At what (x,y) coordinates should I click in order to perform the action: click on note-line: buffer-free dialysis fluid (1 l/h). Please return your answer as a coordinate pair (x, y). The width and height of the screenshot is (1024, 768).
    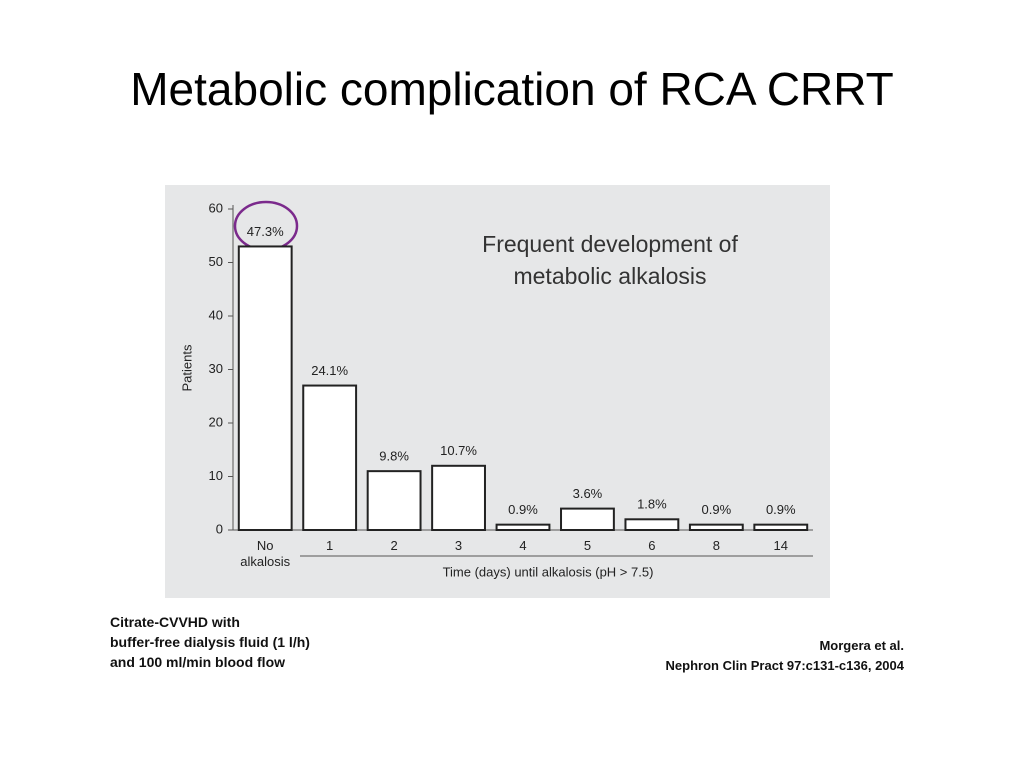
    Looking at the image, I should click on (210, 642).